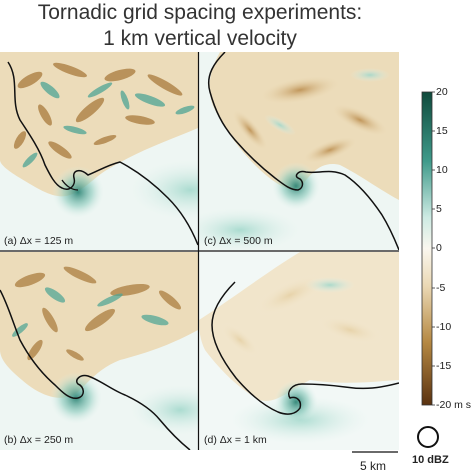  Describe the element at coordinates (439, 209) in the screenshot. I see `colorbar-tick-label: 5` at that location.